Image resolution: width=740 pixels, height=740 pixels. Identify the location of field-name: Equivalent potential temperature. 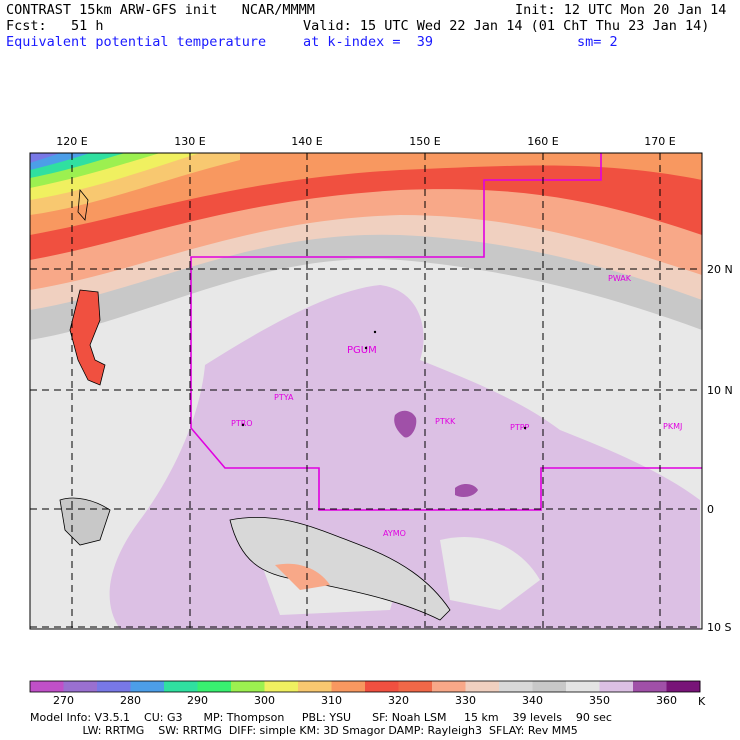
(136, 42).